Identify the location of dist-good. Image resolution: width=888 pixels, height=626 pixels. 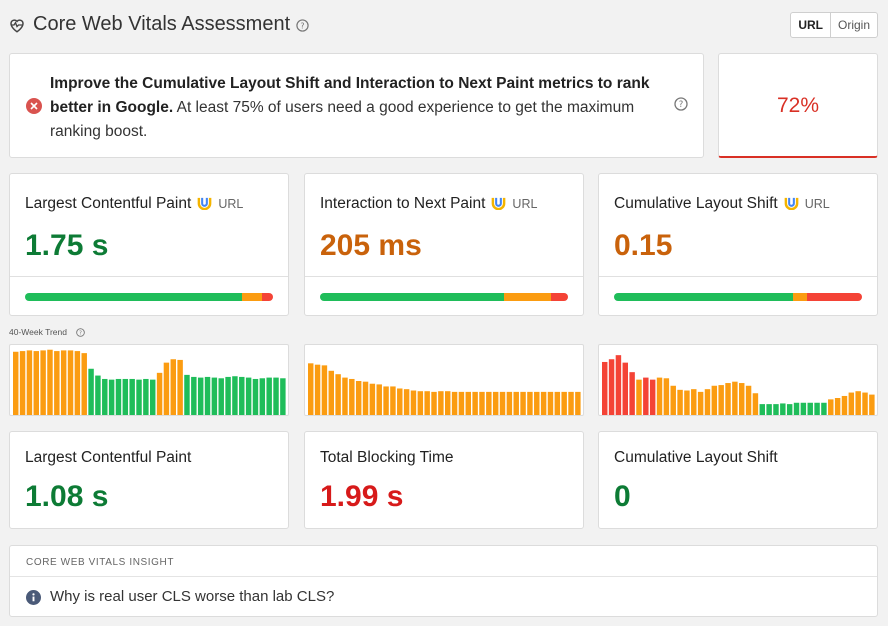
(703, 297).